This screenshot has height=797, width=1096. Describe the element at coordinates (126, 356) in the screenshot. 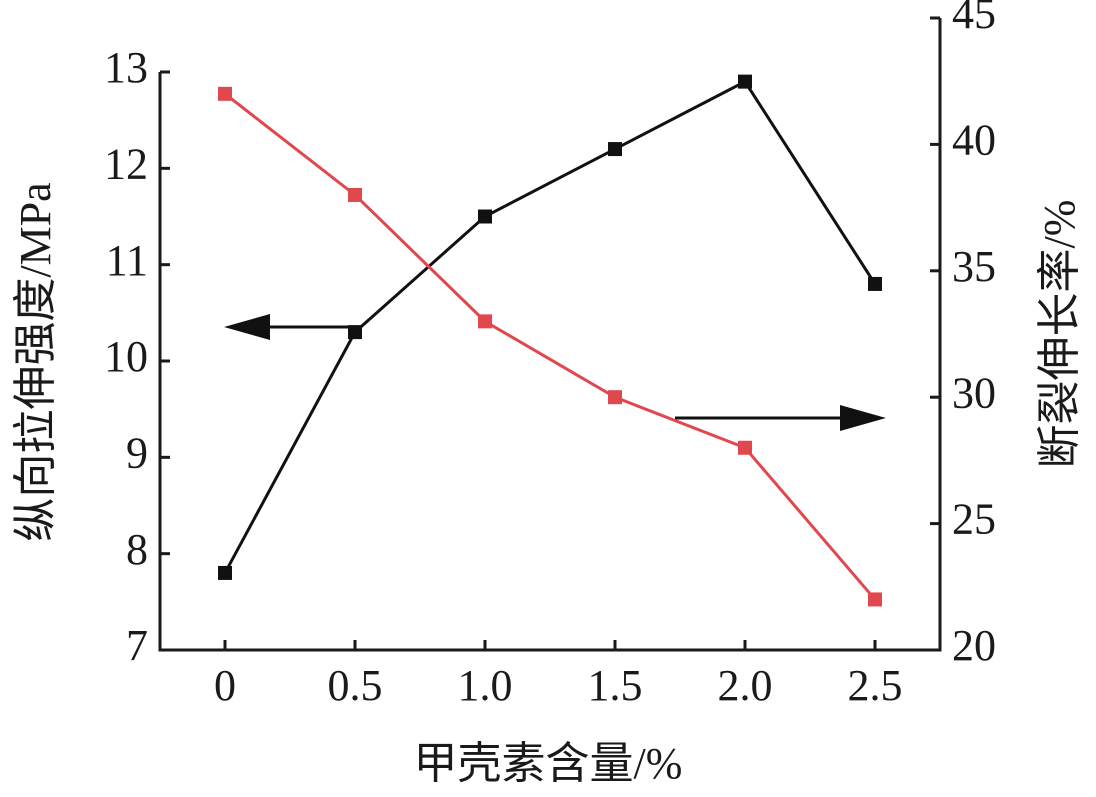

I see `y-tick-label: 10` at that location.